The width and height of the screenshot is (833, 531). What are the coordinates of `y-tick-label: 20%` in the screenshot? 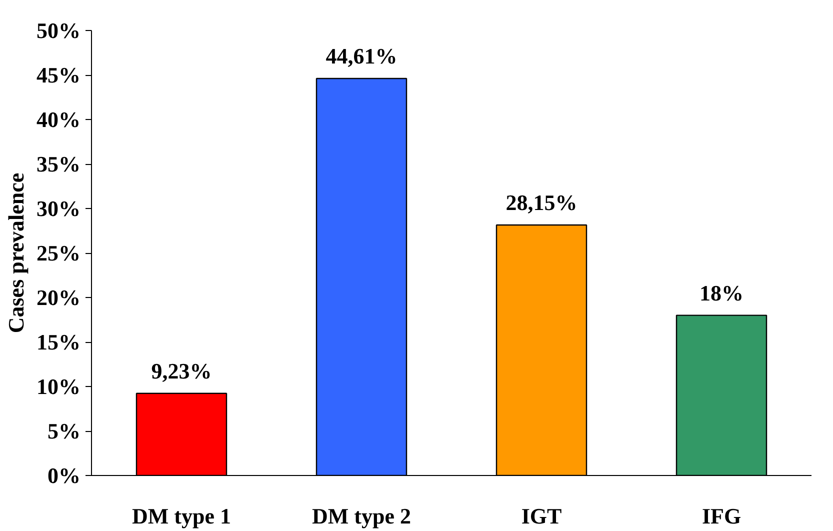 It's located at (58, 297).